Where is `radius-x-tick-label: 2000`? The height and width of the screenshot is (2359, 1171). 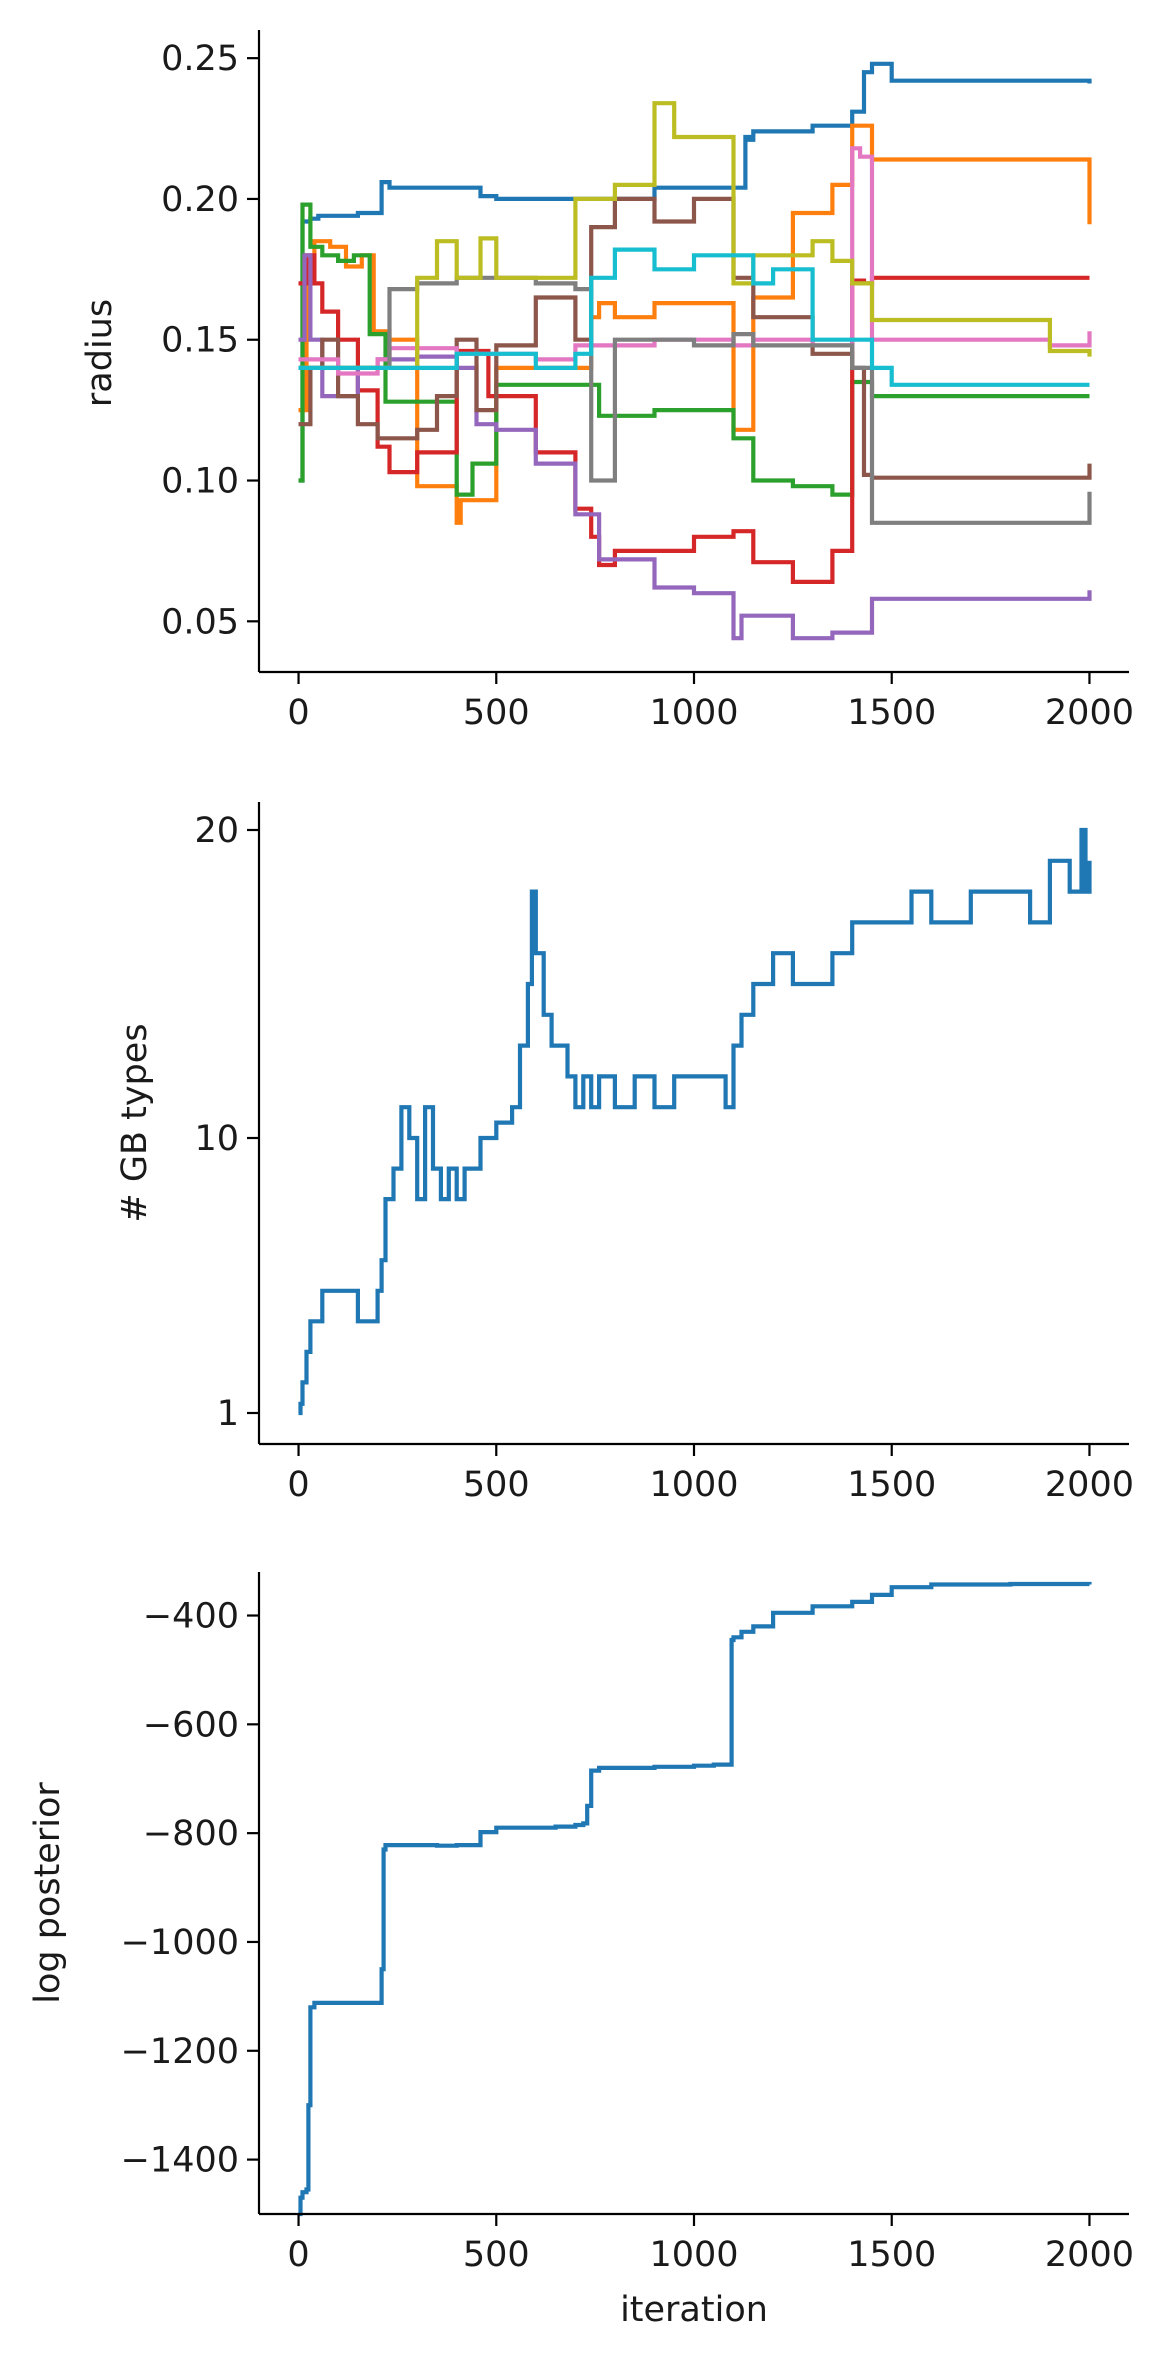
radius-x-tick-label: 2000 is located at coordinates (1089, 713).